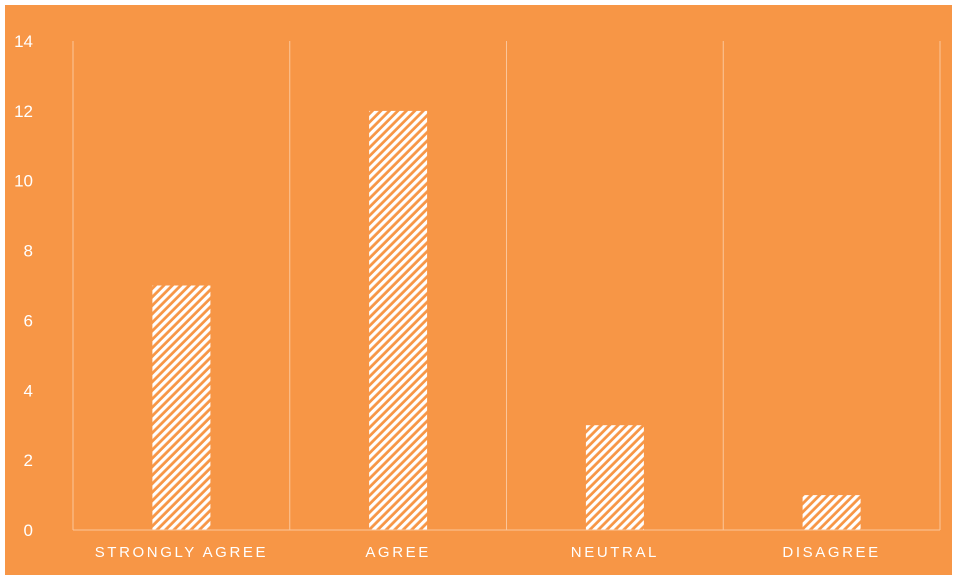 This screenshot has height=580, width=957. Describe the element at coordinates (487, 552) in the screenshot. I see `x-axis-category-labels: STRONGLY AGREE AGREE NEUTRAL DISAGREE` at that location.